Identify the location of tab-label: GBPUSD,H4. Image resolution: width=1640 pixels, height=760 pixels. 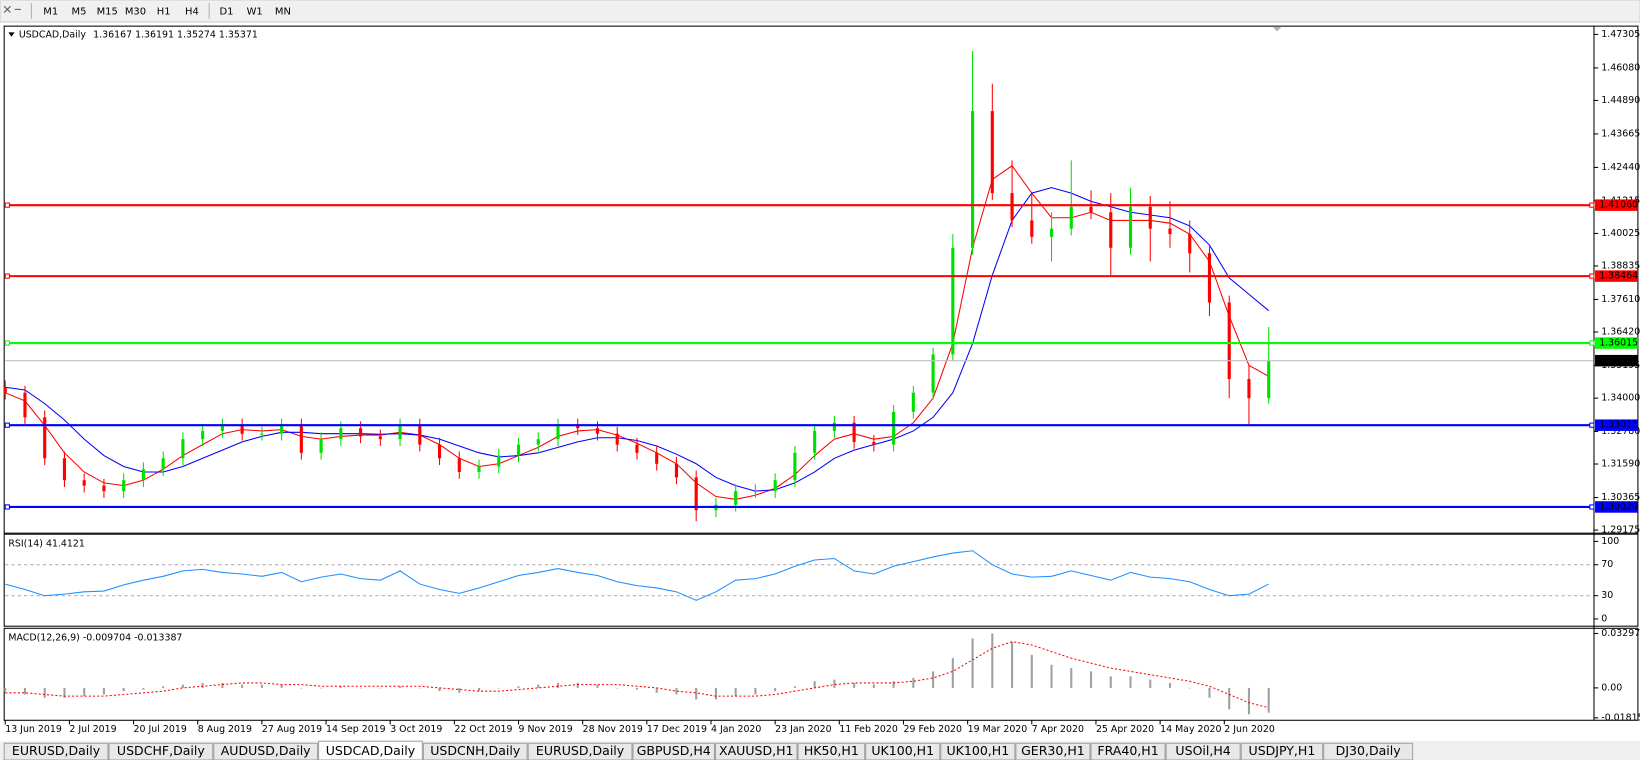
(674, 750).